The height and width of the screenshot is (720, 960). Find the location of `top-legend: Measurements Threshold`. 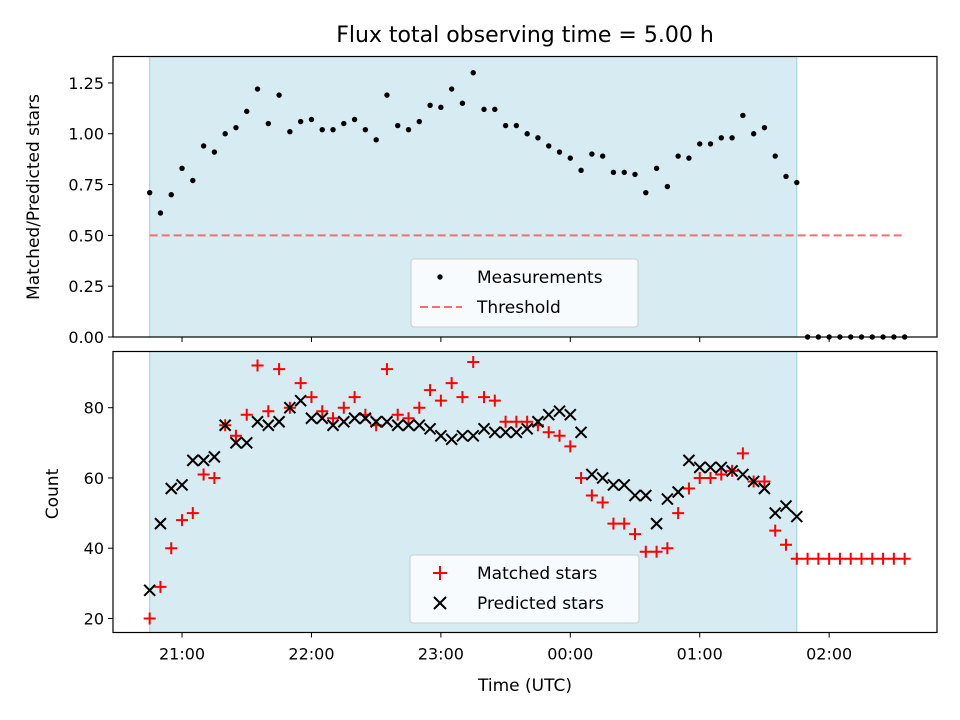

top-legend: Measurements Threshold is located at coordinates (524, 293).